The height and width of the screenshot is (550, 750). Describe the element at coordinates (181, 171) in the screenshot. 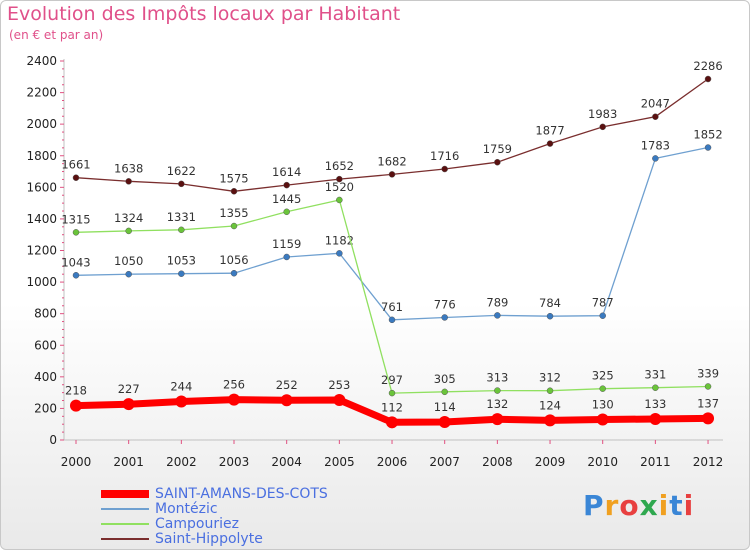

I see `data-label-saint-hippolyte: 1622` at that location.